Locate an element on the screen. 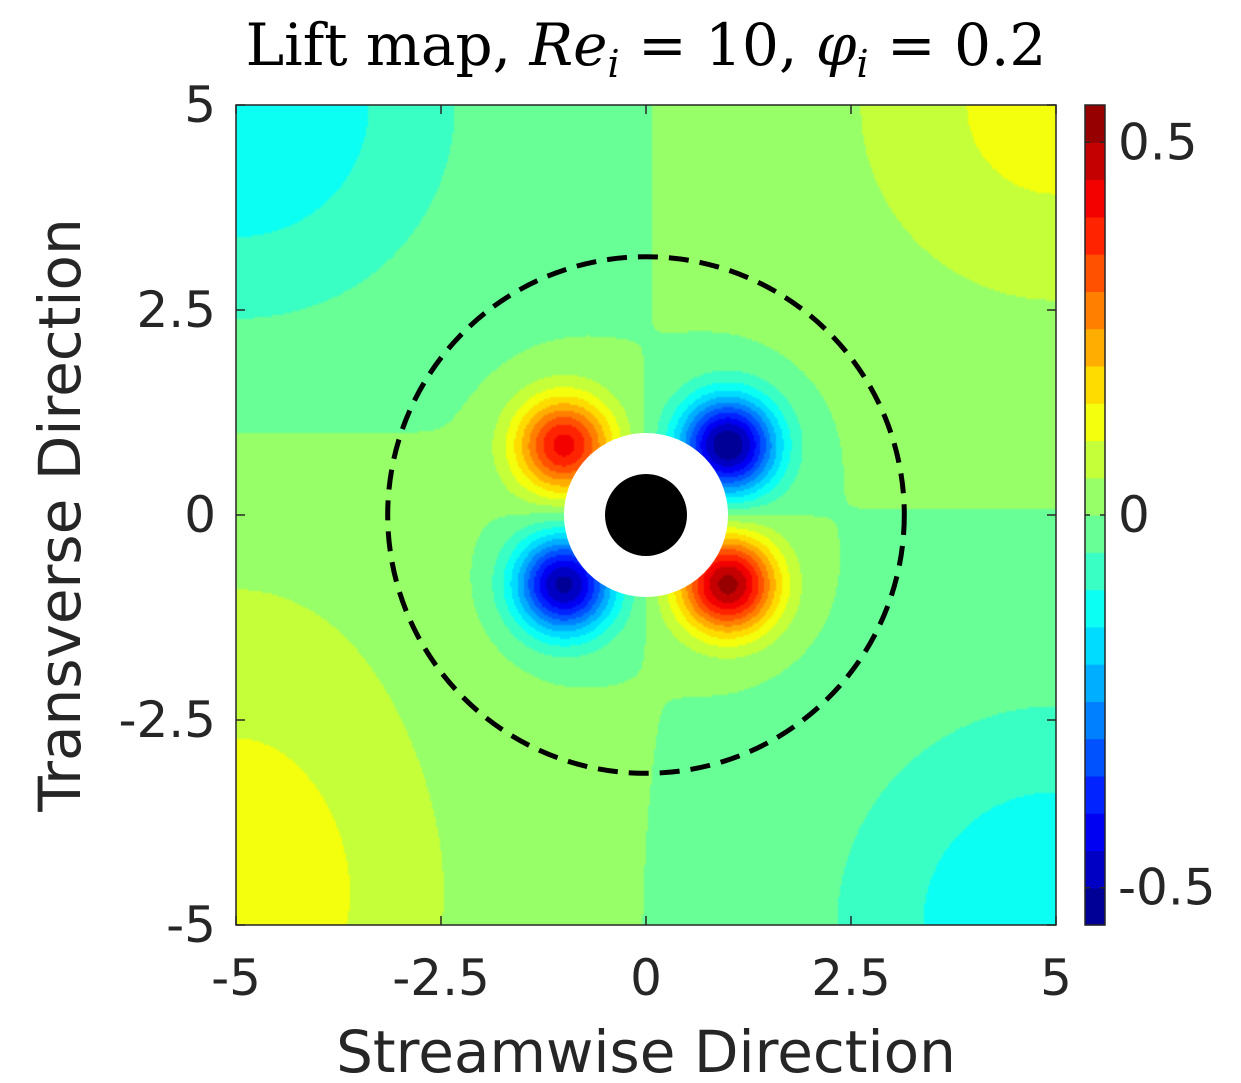 The height and width of the screenshot is (1083, 1241). y-tick-label: -2.5 is located at coordinates (167, 720).